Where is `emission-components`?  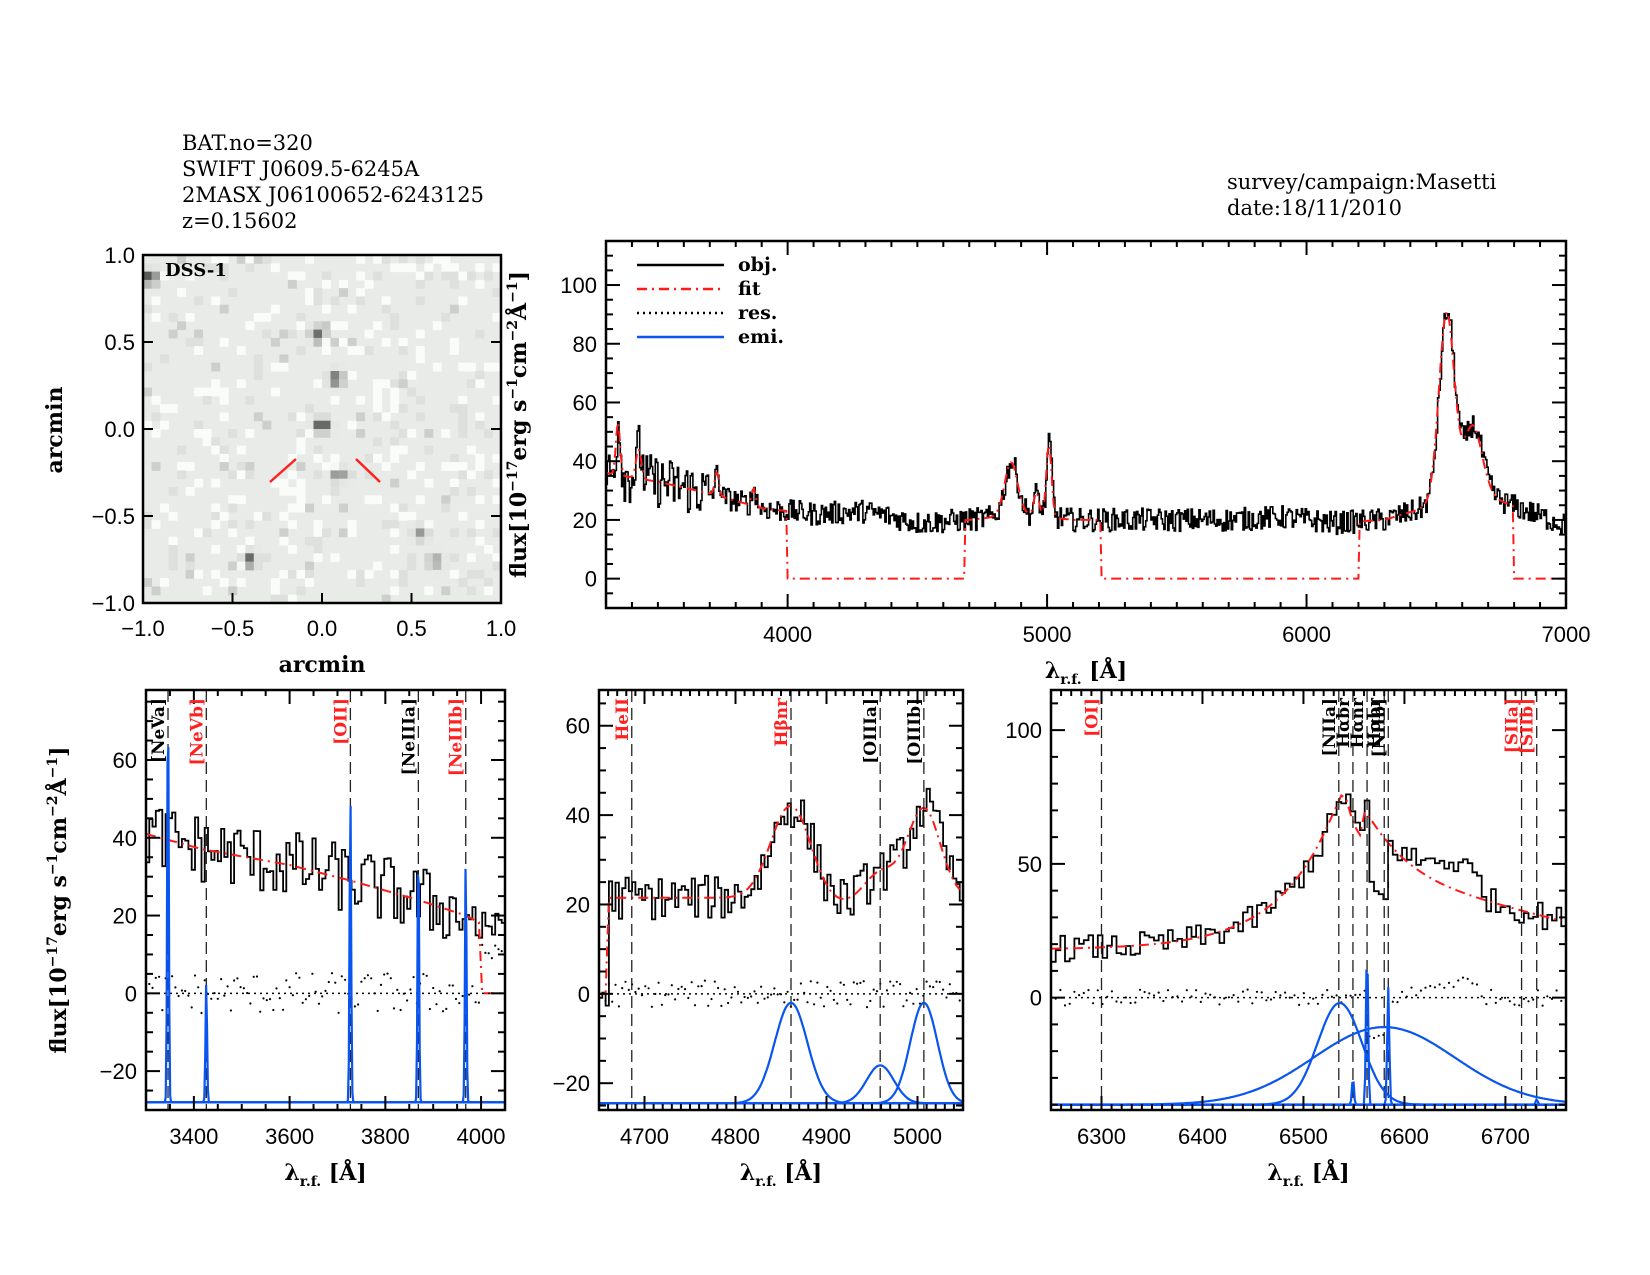
emission-components is located at coordinates (781, 1053).